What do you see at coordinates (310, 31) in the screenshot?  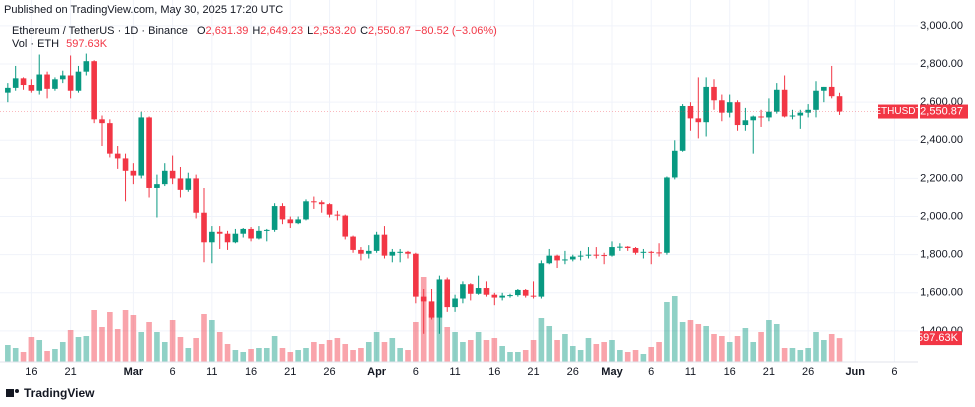 I see `ohlc-key: L` at bounding box center [310, 31].